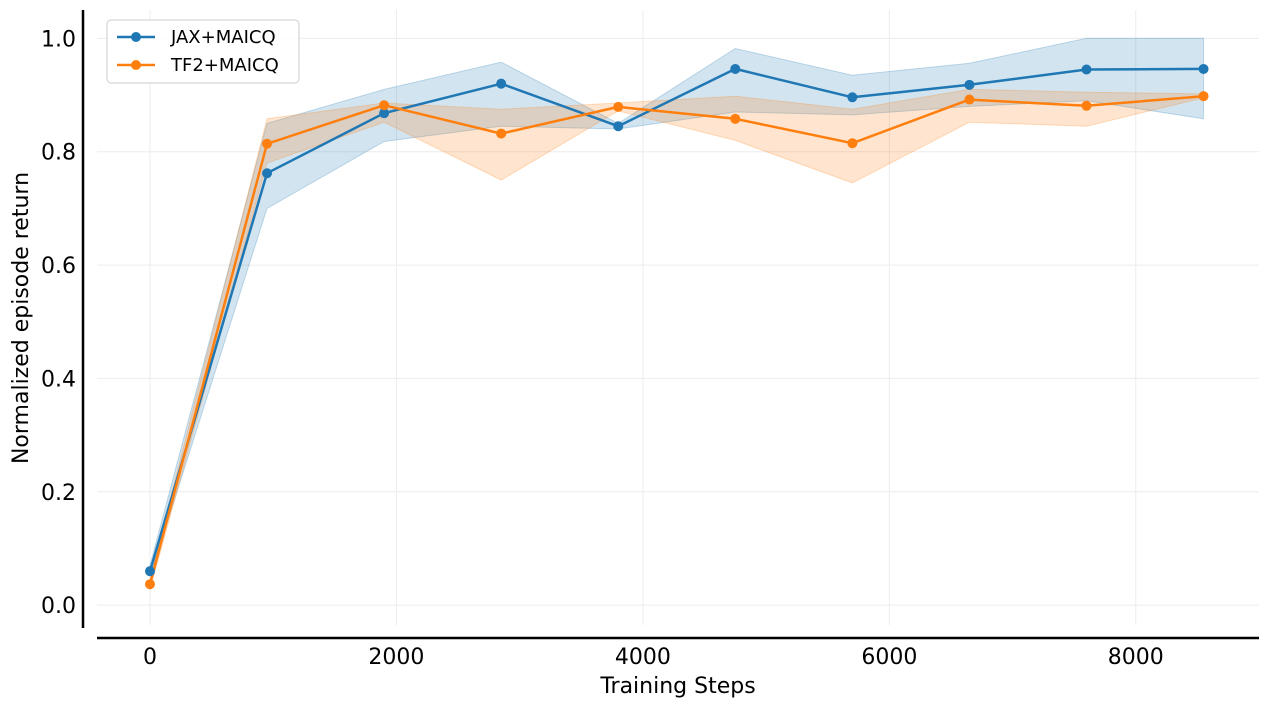  What do you see at coordinates (1136, 657) in the screenshot?
I see `x-tick-label: 8000` at bounding box center [1136, 657].